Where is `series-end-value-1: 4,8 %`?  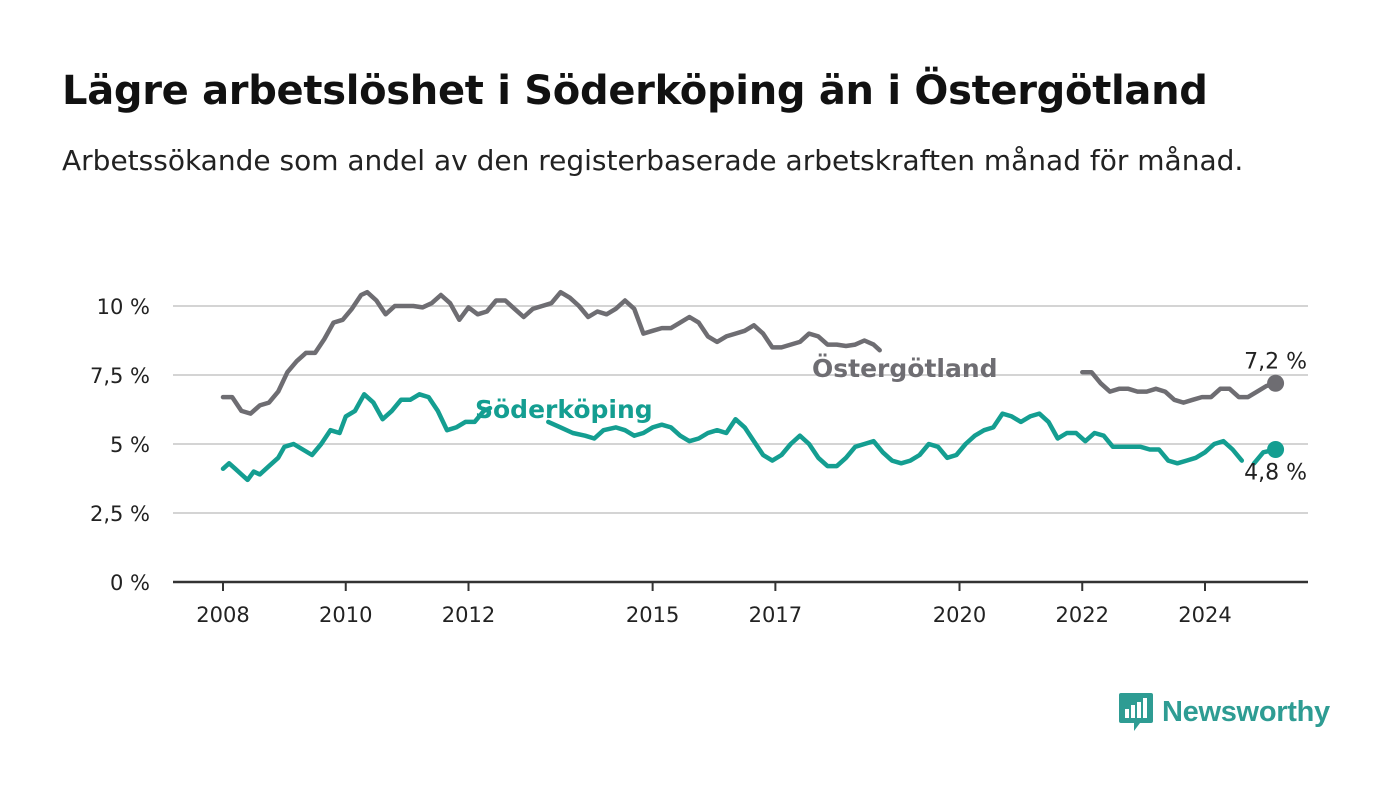 series-end-value-1: 4,8 % is located at coordinates (1275, 473).